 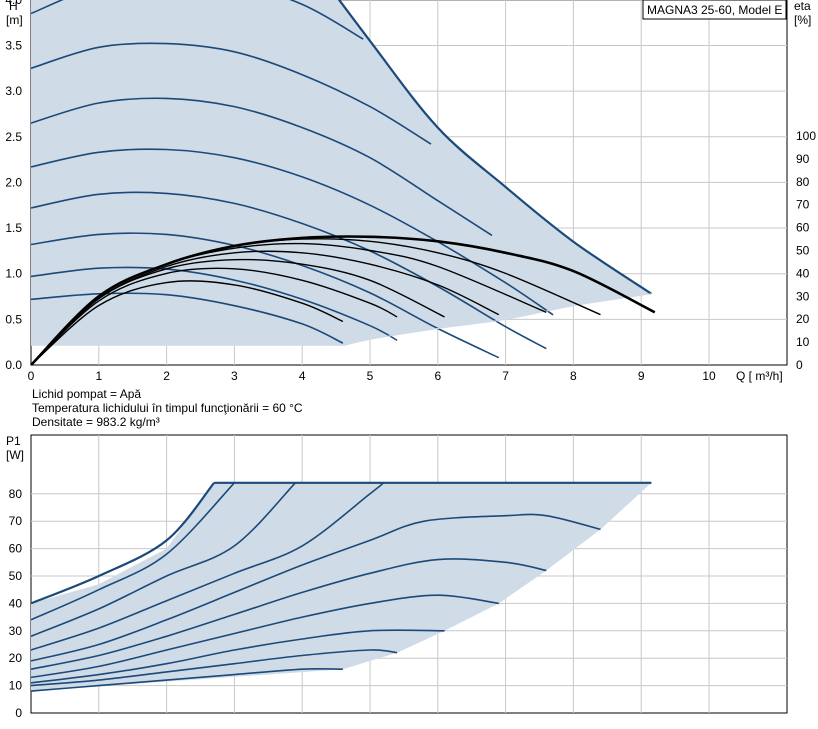 I want to click on efficiency-curves, so click(x=343, y=300).